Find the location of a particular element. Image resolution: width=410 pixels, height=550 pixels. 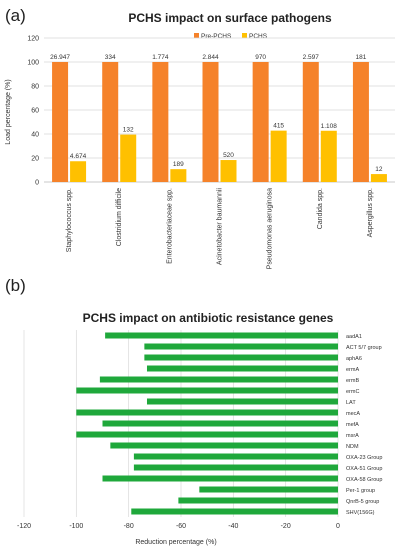

x-tick-label: Acinetobacter baumannii is located at coordinates (220, 226).